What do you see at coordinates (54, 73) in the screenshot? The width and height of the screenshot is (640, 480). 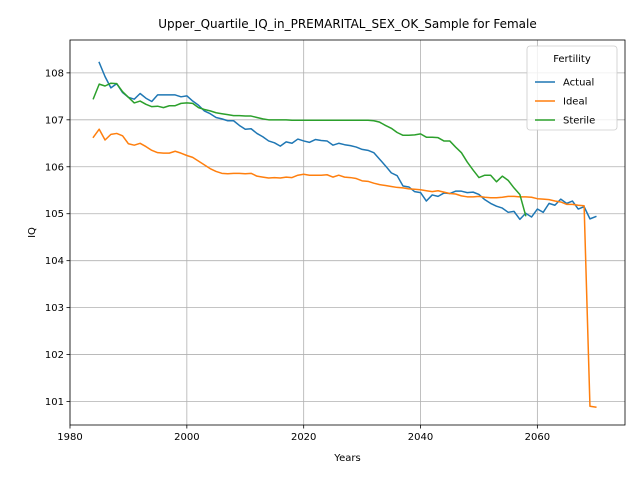 I see `y-tick-label: 108` at bounding box center [54, 73].